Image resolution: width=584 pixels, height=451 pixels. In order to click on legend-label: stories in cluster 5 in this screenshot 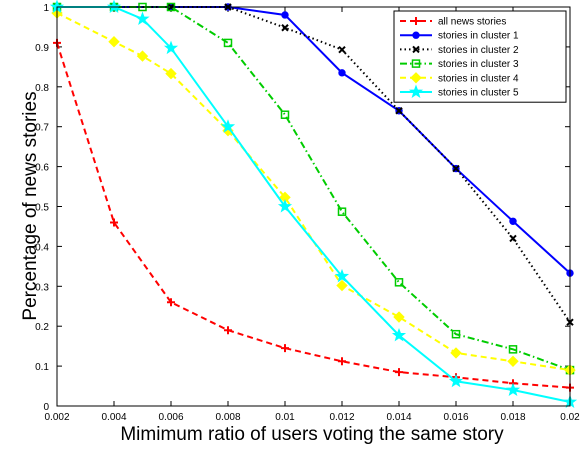, I will do `click(478, 93)`.